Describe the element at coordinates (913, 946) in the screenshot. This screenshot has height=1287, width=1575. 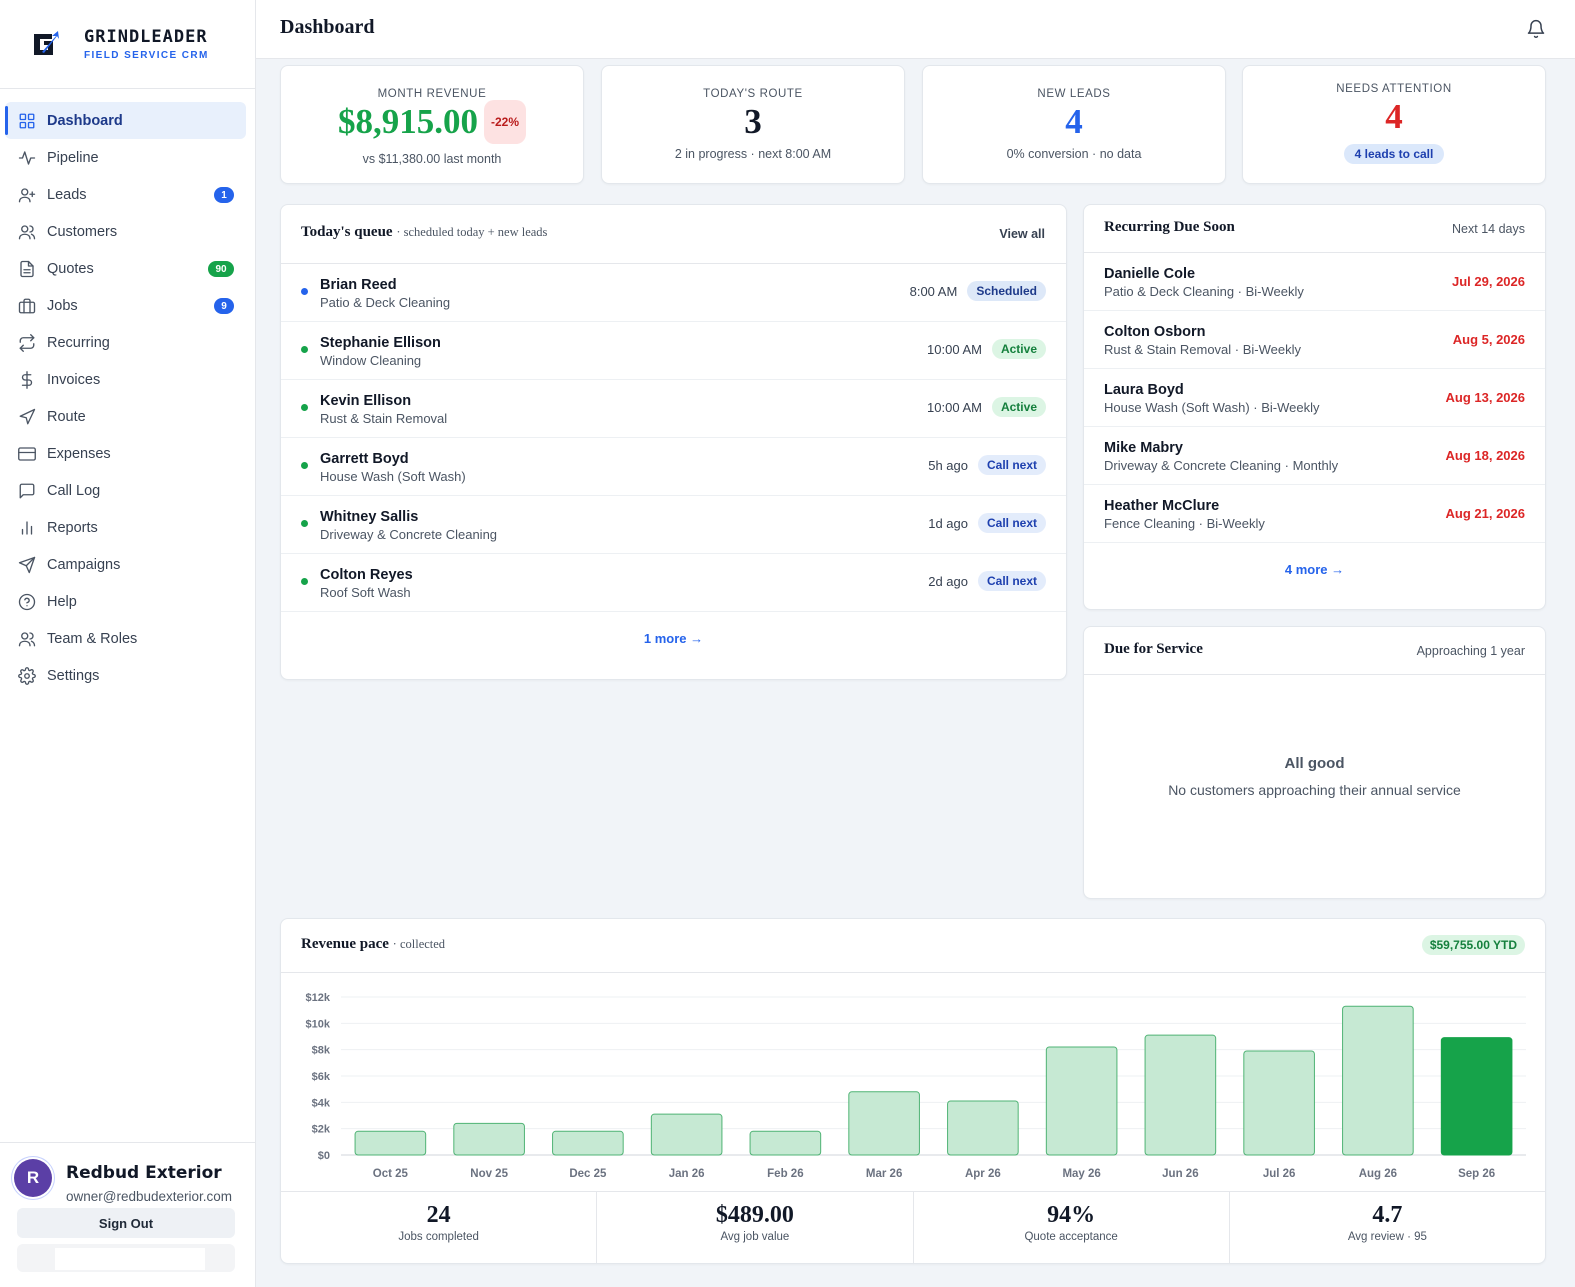
I see `card-header: Revenue pace · collected $59,755.00 YTD` at that location.